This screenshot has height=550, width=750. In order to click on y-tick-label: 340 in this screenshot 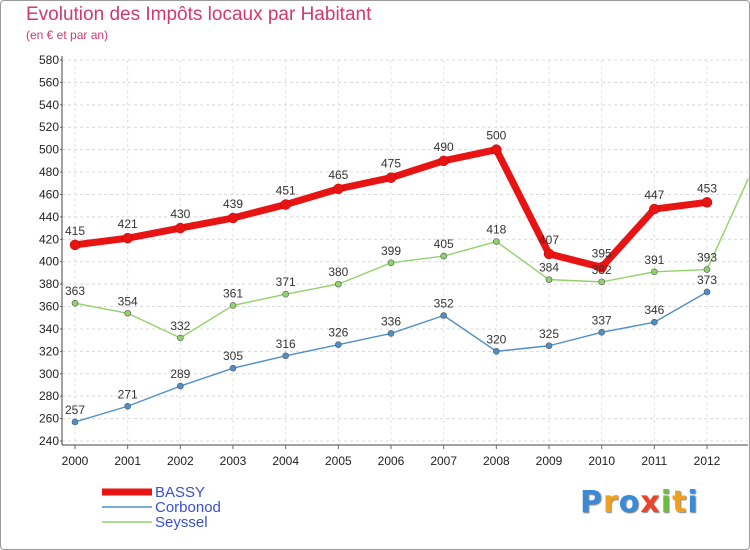, I will do `click(49, 329)`.